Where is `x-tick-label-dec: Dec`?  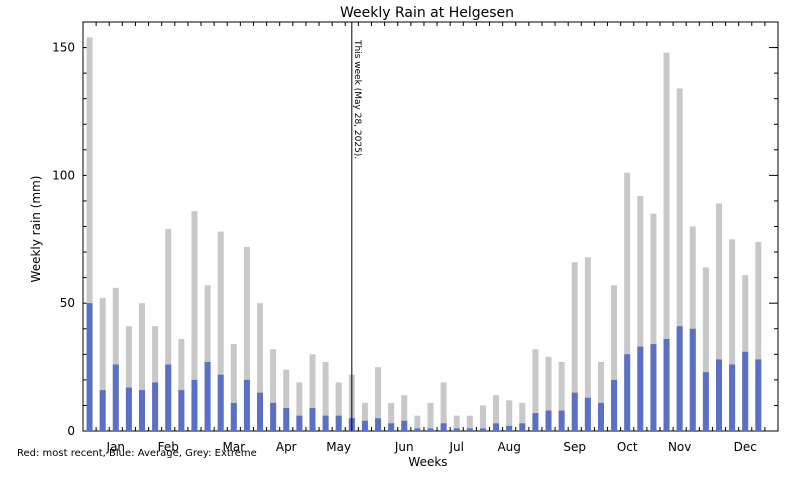
x-tick-label-dec: Dec is located at coordinates (745, 447).